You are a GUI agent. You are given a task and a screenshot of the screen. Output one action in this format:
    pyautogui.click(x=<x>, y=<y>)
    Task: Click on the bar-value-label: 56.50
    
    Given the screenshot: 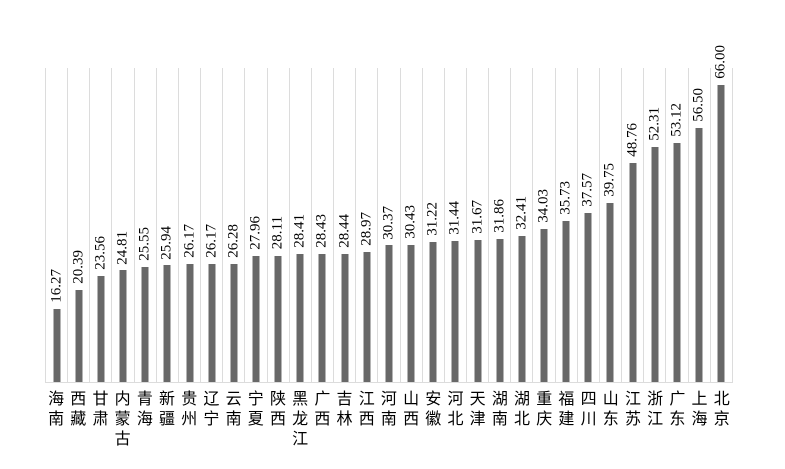 What is the action you would take?
    pyautogui.click(x=698, y=104)
    